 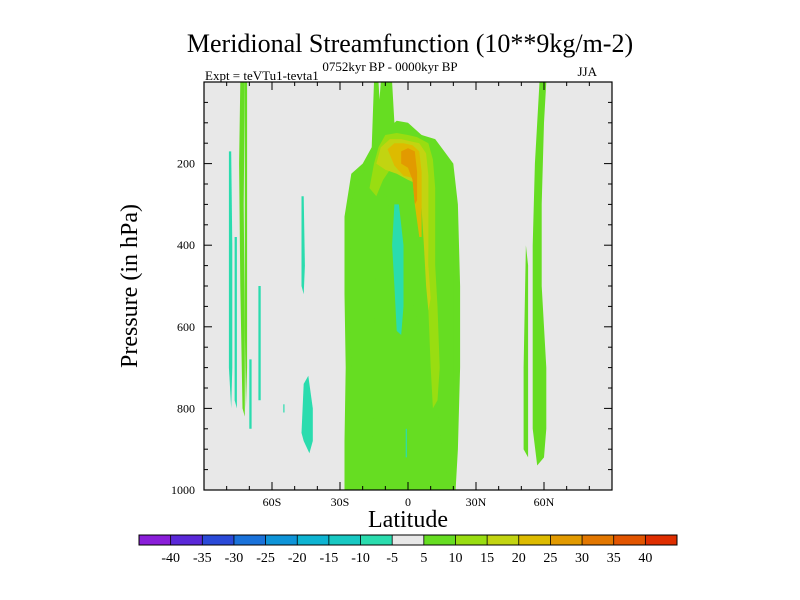 What do you see at coordinates (519, 558) in the screenshot?
I see `colorbar-label: 20` at bounding box center [519, 558].